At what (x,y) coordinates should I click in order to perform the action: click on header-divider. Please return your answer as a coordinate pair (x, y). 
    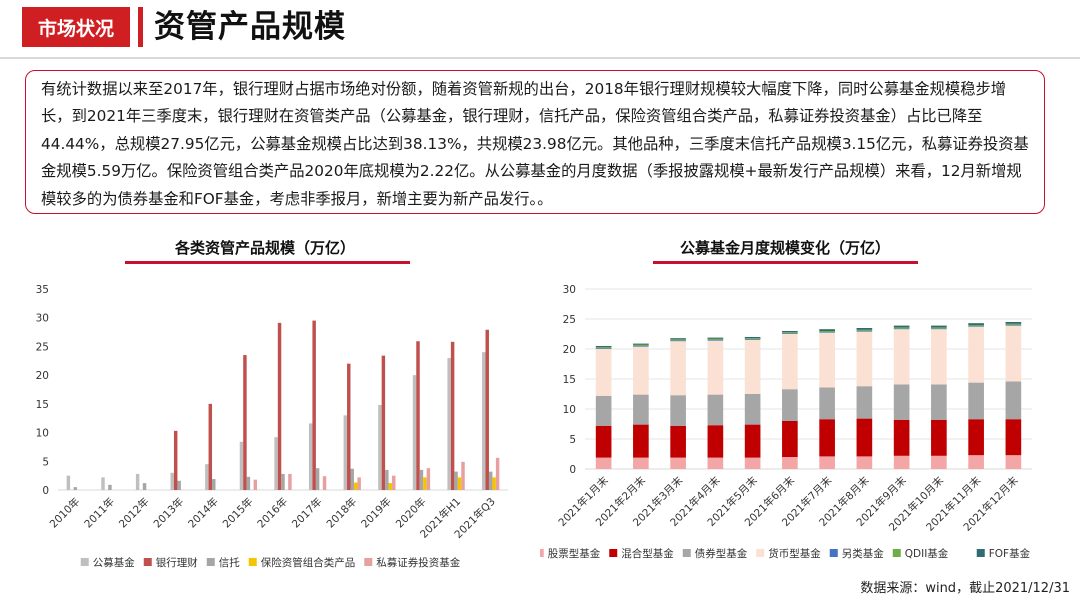
    Looking at the image, I should click on (140, 27).